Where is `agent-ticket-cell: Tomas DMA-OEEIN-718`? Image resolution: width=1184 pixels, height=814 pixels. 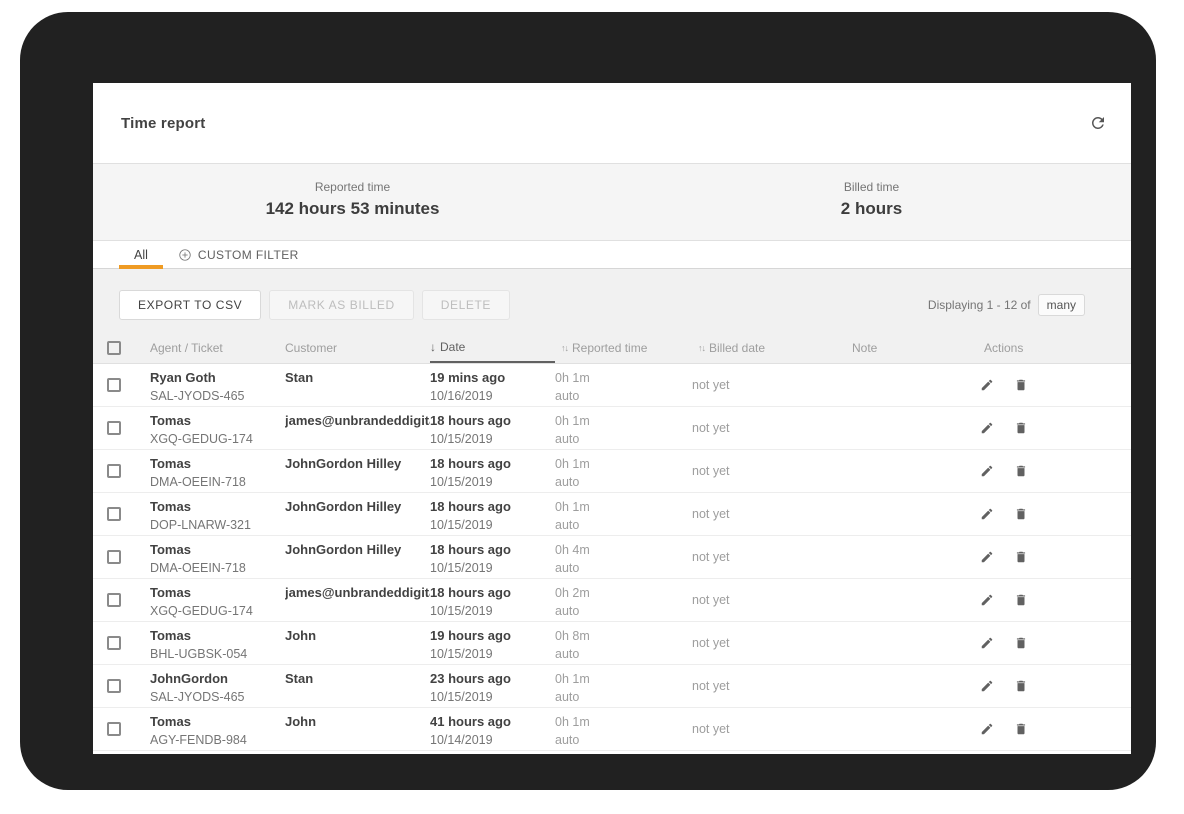 agent-ticket-cell: Tomas DMA-OEEIN-718 is located at coordinates (217, 557).